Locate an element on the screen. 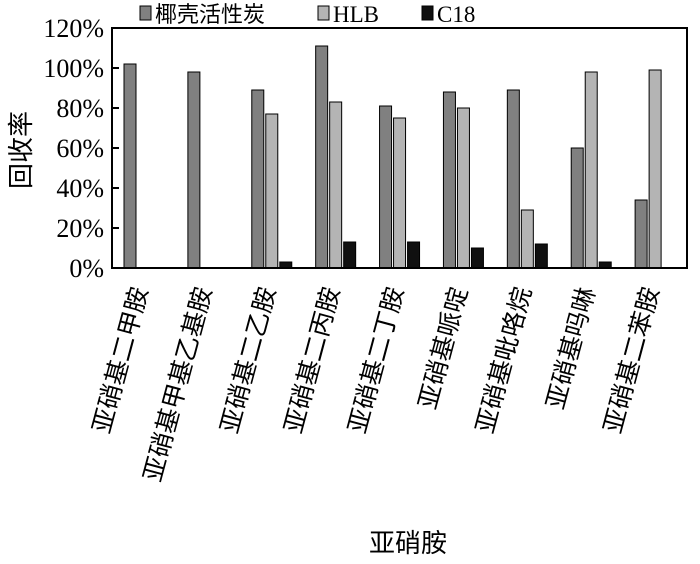 The image size is (700, 564). x-category-label: 亚硝基吡咯烷 is located at coordinates (503, 360).